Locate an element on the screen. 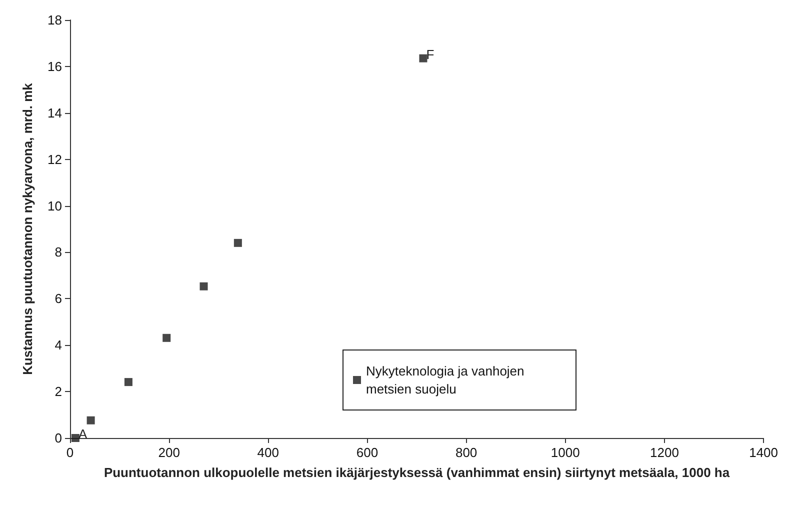 This screenshot has height=531, width=789. y-tick-label: 6 is located at coordinates (58, 298).